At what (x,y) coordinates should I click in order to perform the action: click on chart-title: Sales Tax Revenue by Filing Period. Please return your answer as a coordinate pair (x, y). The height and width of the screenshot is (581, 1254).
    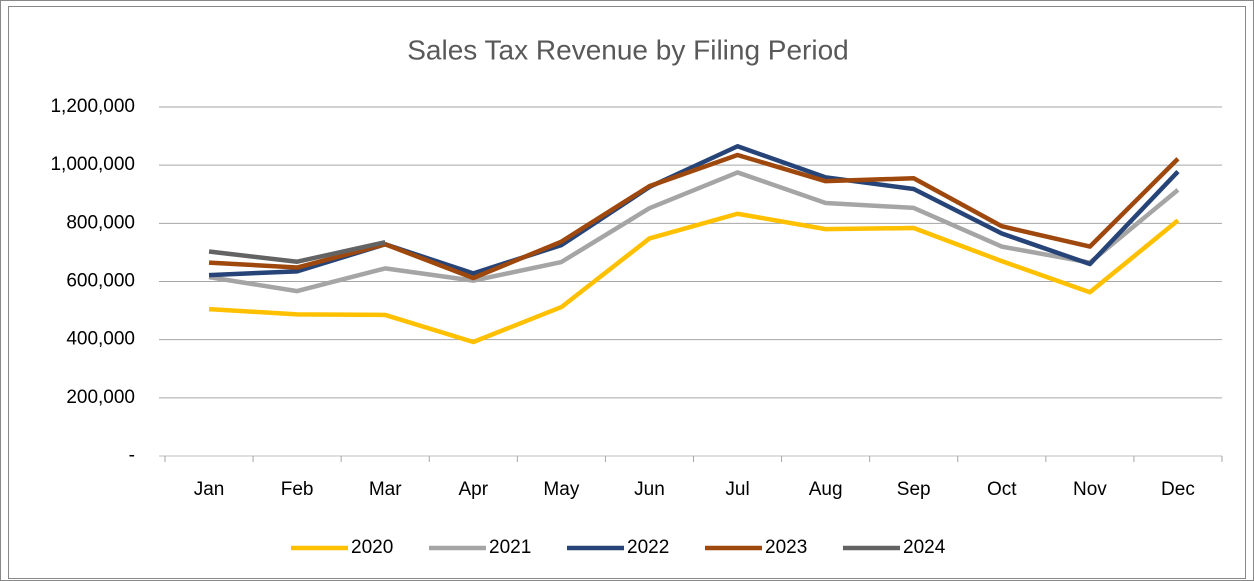
    Looking at the image, I should click on (628, 49).